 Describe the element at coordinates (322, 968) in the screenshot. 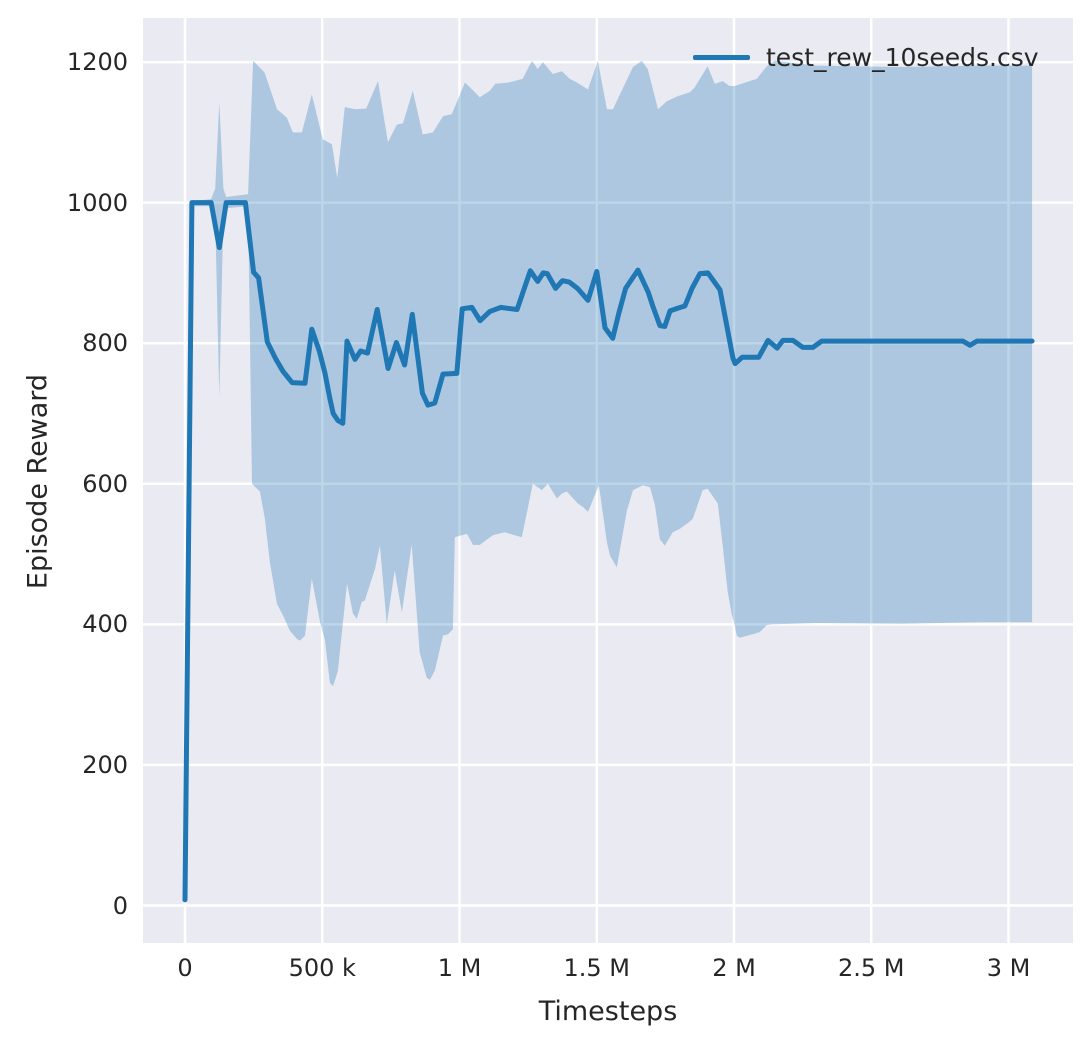

I see `x-tick-label: 500 k` at that location.